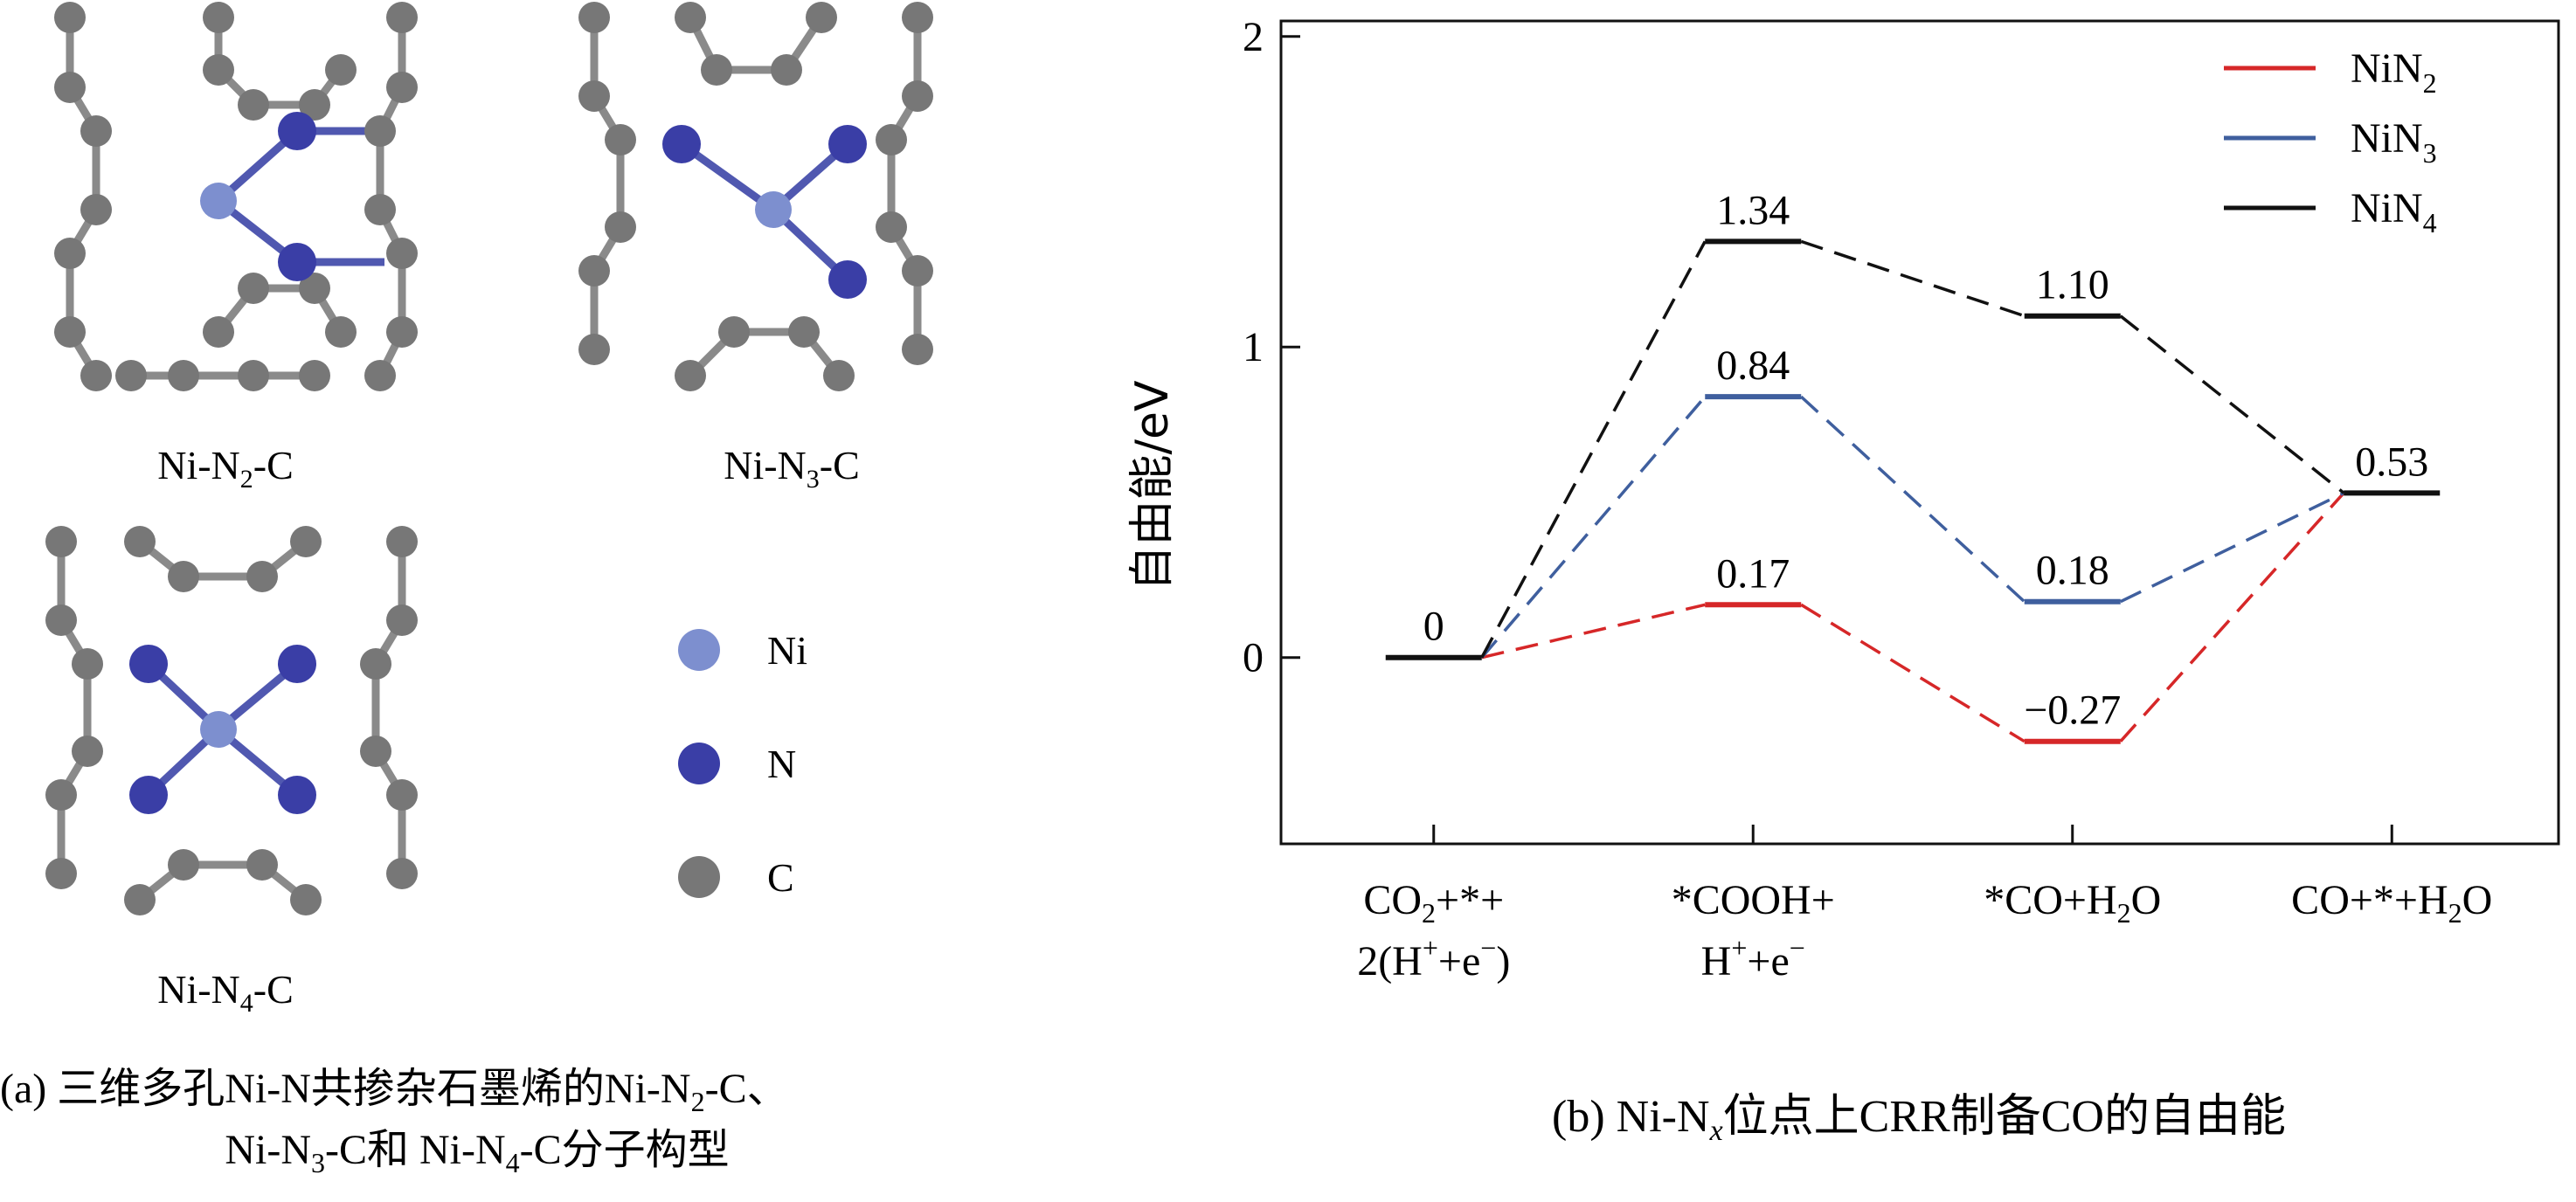 The height and width of the screenshot is (1202, 2576). What do you see at coordinates (2072, 711) in the screenshot?
I see `level-value-label: −0.27` at bounding box center [2072, 711].